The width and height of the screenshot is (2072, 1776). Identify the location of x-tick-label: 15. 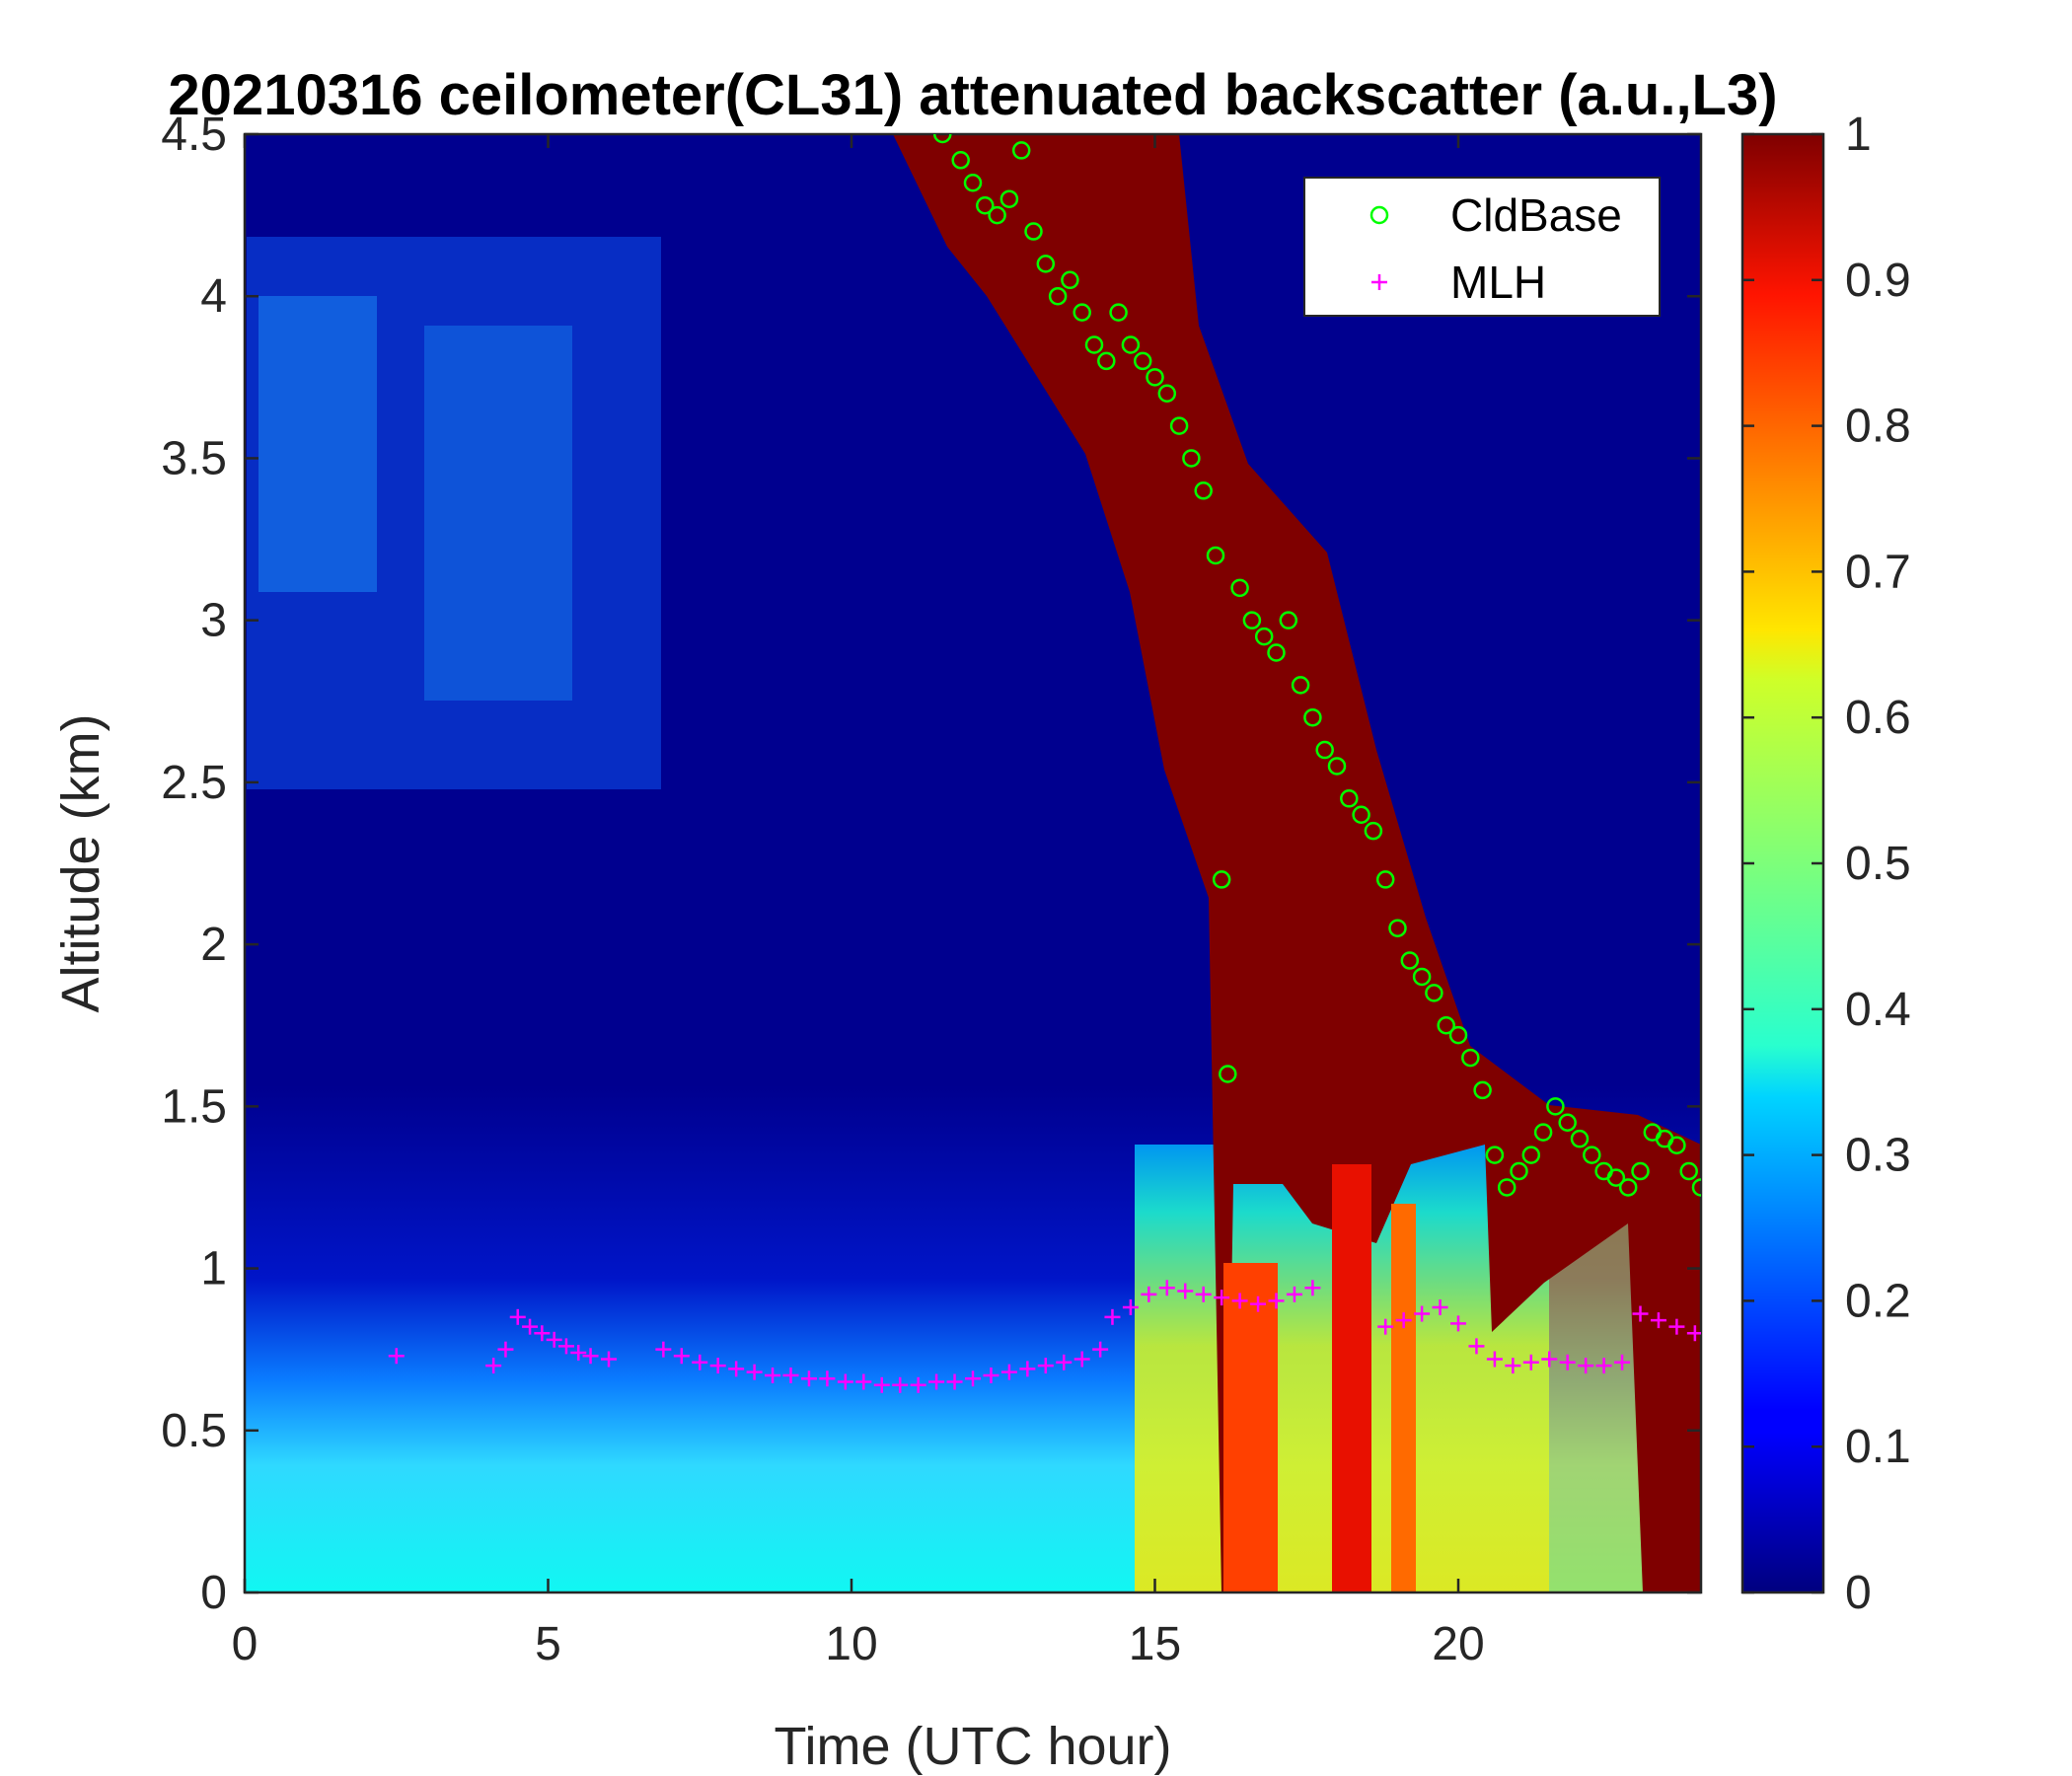
(1155, 1644).